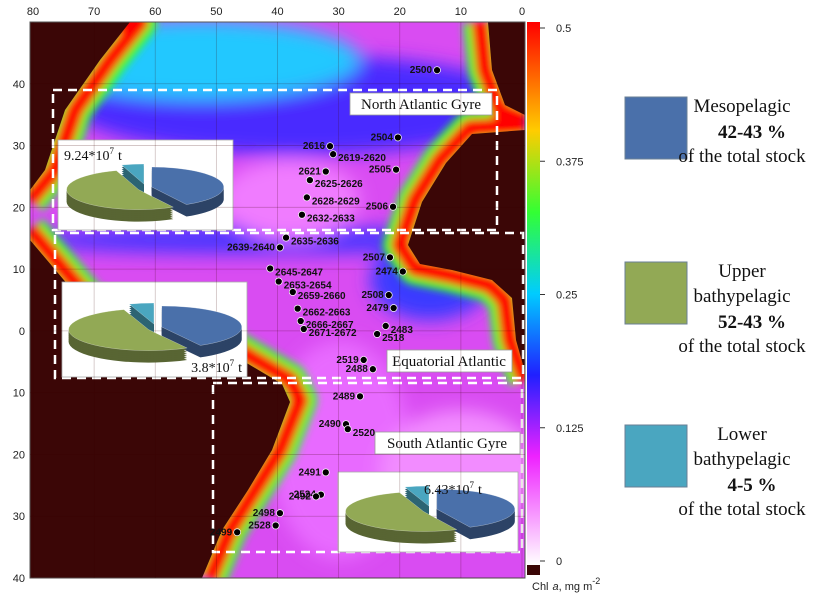  Describe the element at coordinates (741, 459) in the screenshot. I see `legend-name: bathypelagic` at that location.